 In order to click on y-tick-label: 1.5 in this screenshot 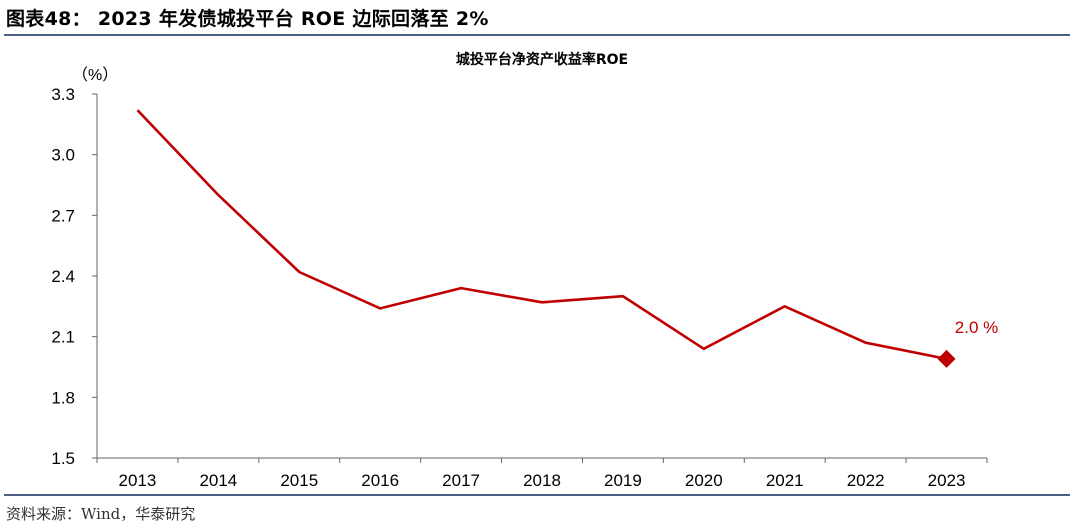, I will do `click(63, 458)`.